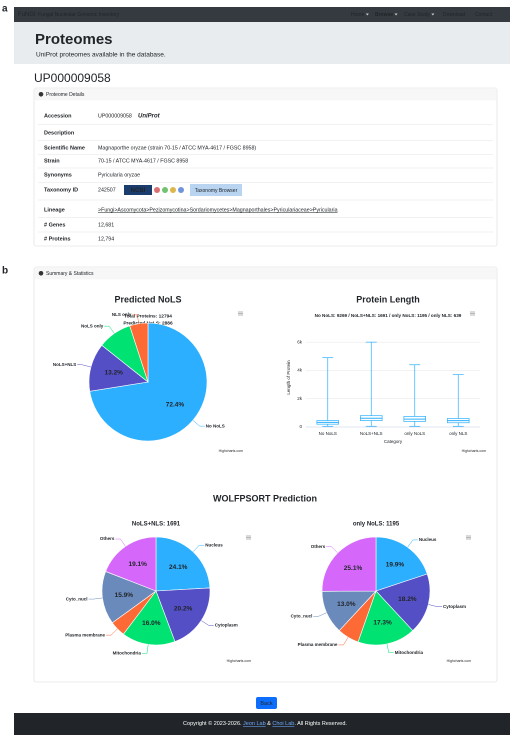 This screenshot has height=735, width=520. I want to click on y-tick-label: 6k, so click(300, 341).